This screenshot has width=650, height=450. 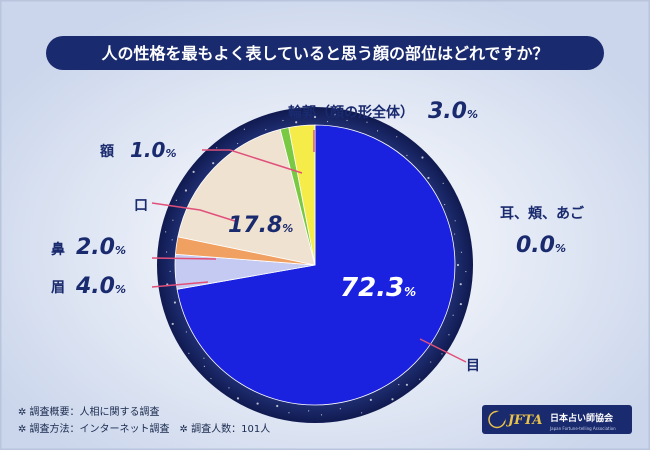 I want to click on logo-crescent-mask, so click(x=500, y=417).